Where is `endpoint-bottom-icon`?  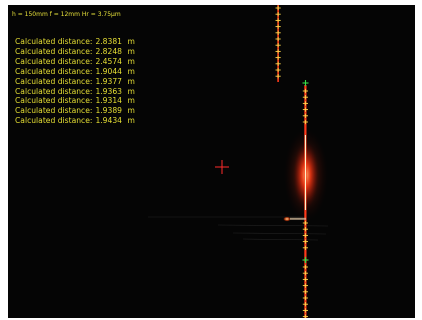 endpoint-bottom-icon is located at coordinates (305, 260).